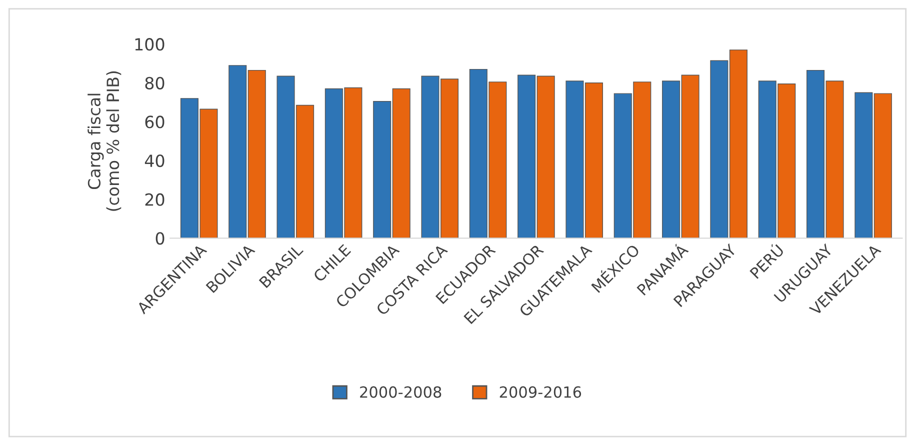 This screenshot has height=441, width=915. What do you see at coordinates (154, 83) in the screenshot?
I see `y-tick-label: 80` at bounding box center [154, 83].